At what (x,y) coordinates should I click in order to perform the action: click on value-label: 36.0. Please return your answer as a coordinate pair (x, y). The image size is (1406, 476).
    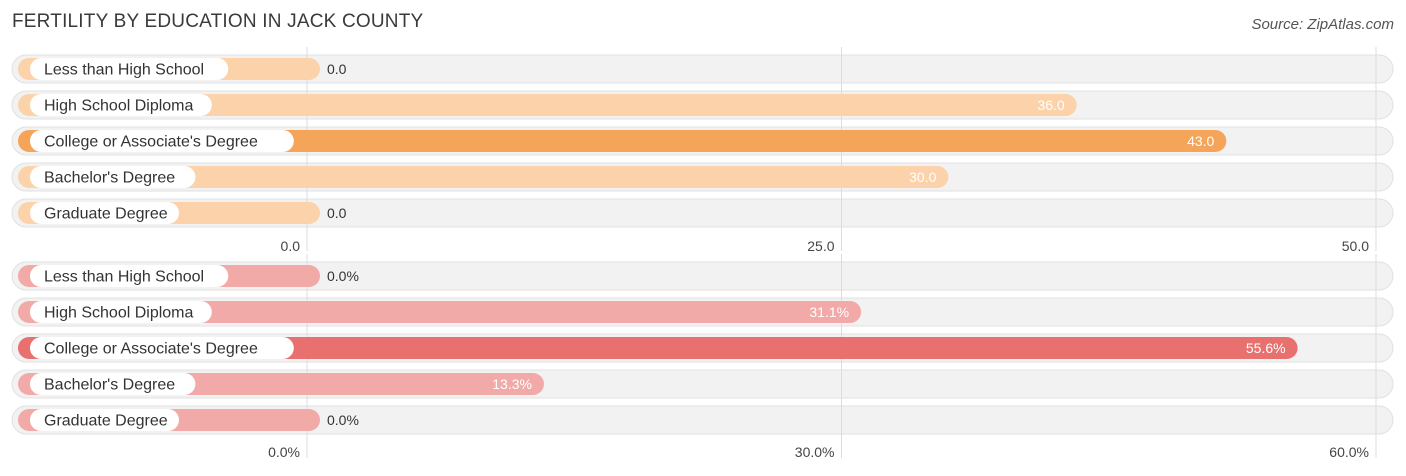
    Looking at the image, I should click on (1050, 105).